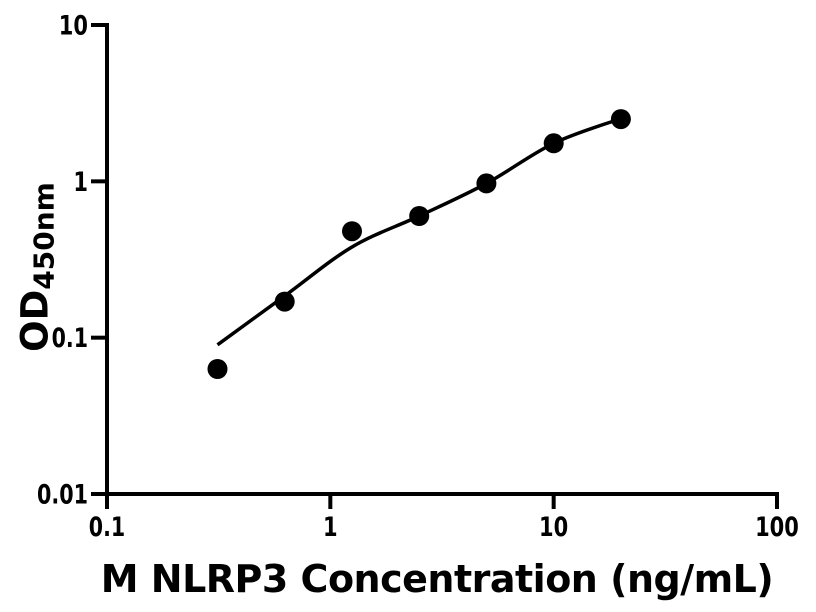  I want to click on x-tick-label: 1, so click(330, 527).